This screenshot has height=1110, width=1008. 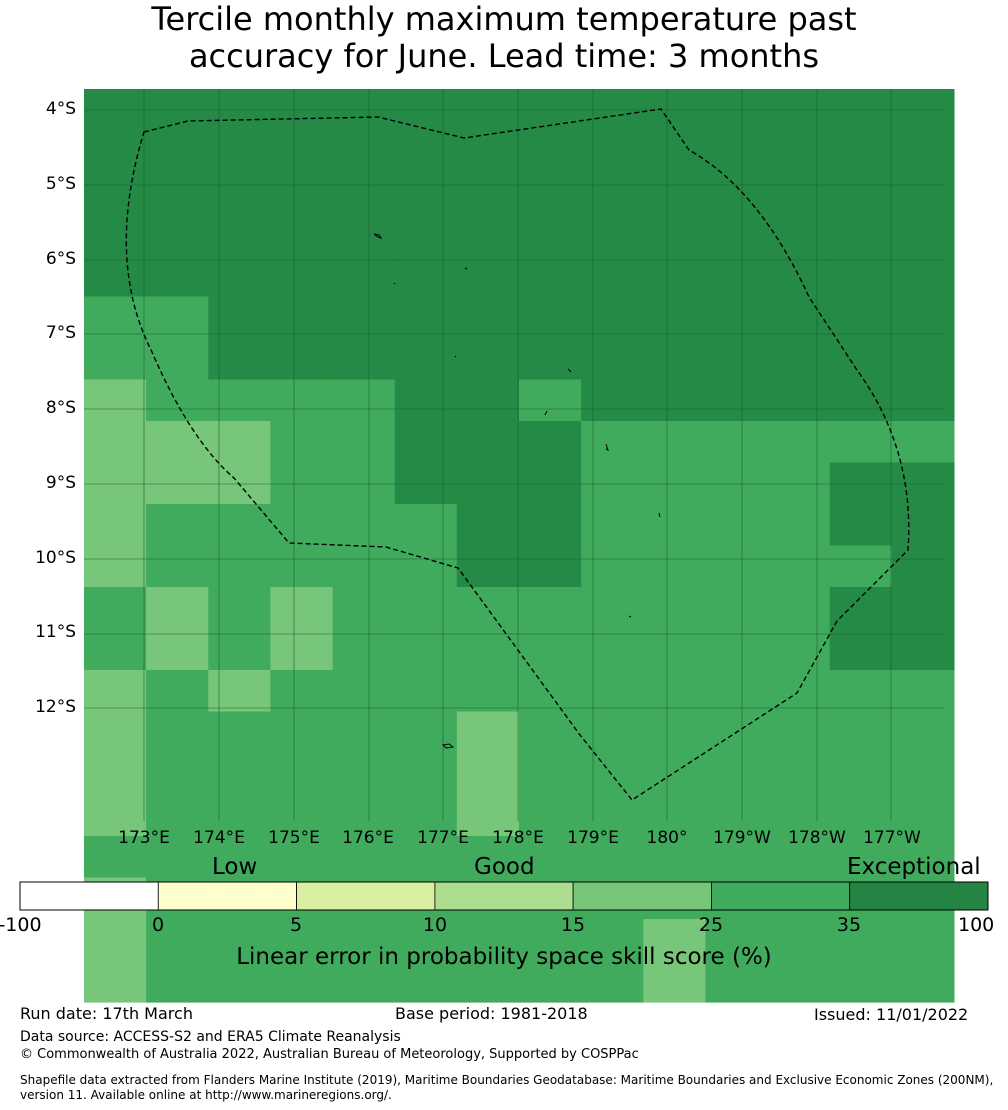 What do you see at coordinates (891, 1014) in the screenshot?
I see `issued-date: Issued: 11/01/2022` at bounding box center [891, 1014].